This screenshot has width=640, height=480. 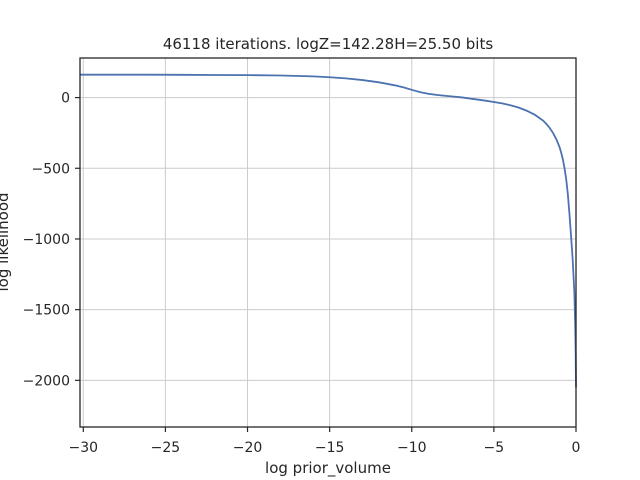 What do you see at coordinates (6, 241) in the screenshot?
I see `y-axis-label: log likelihood` at bounding box center [6, 241].